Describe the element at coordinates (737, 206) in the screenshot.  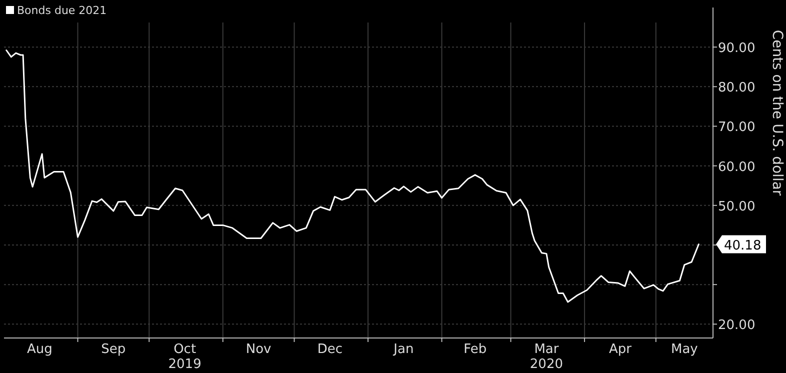
I see `y-tick-label: 50.00` at that location.